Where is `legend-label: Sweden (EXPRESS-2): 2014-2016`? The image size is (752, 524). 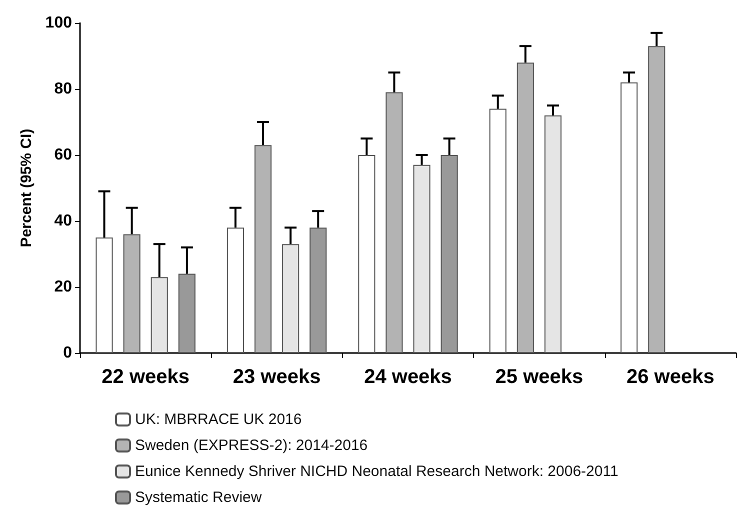
legend-label: Sweden (EXPRESS-2): 2014-2016 is located at coordinates (251, 445).